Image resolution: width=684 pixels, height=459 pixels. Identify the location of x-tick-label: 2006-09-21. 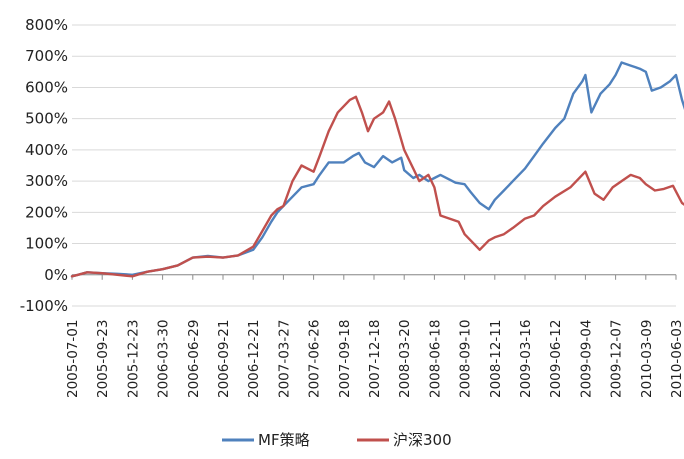
(224, 359).